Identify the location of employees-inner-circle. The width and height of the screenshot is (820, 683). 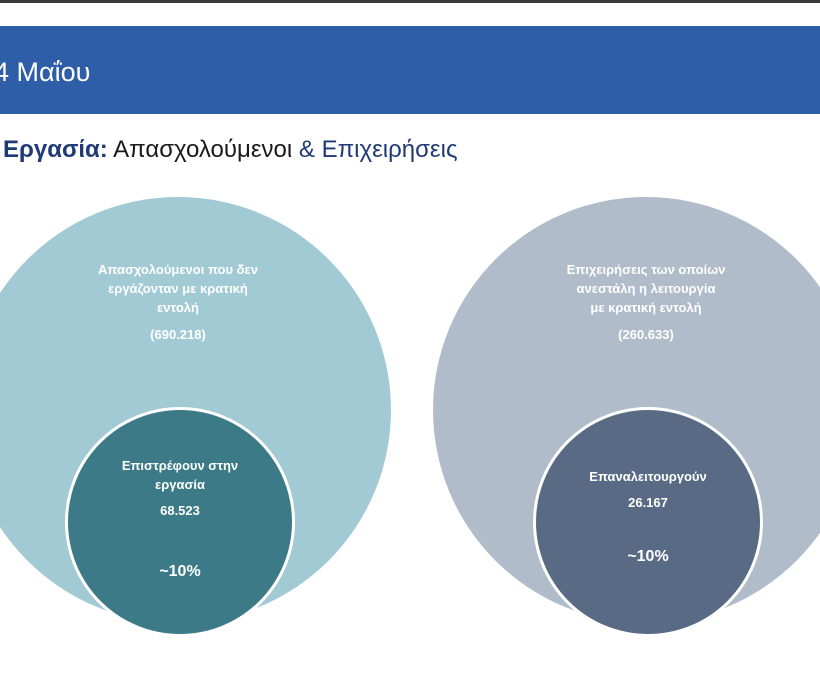
(180, 522).